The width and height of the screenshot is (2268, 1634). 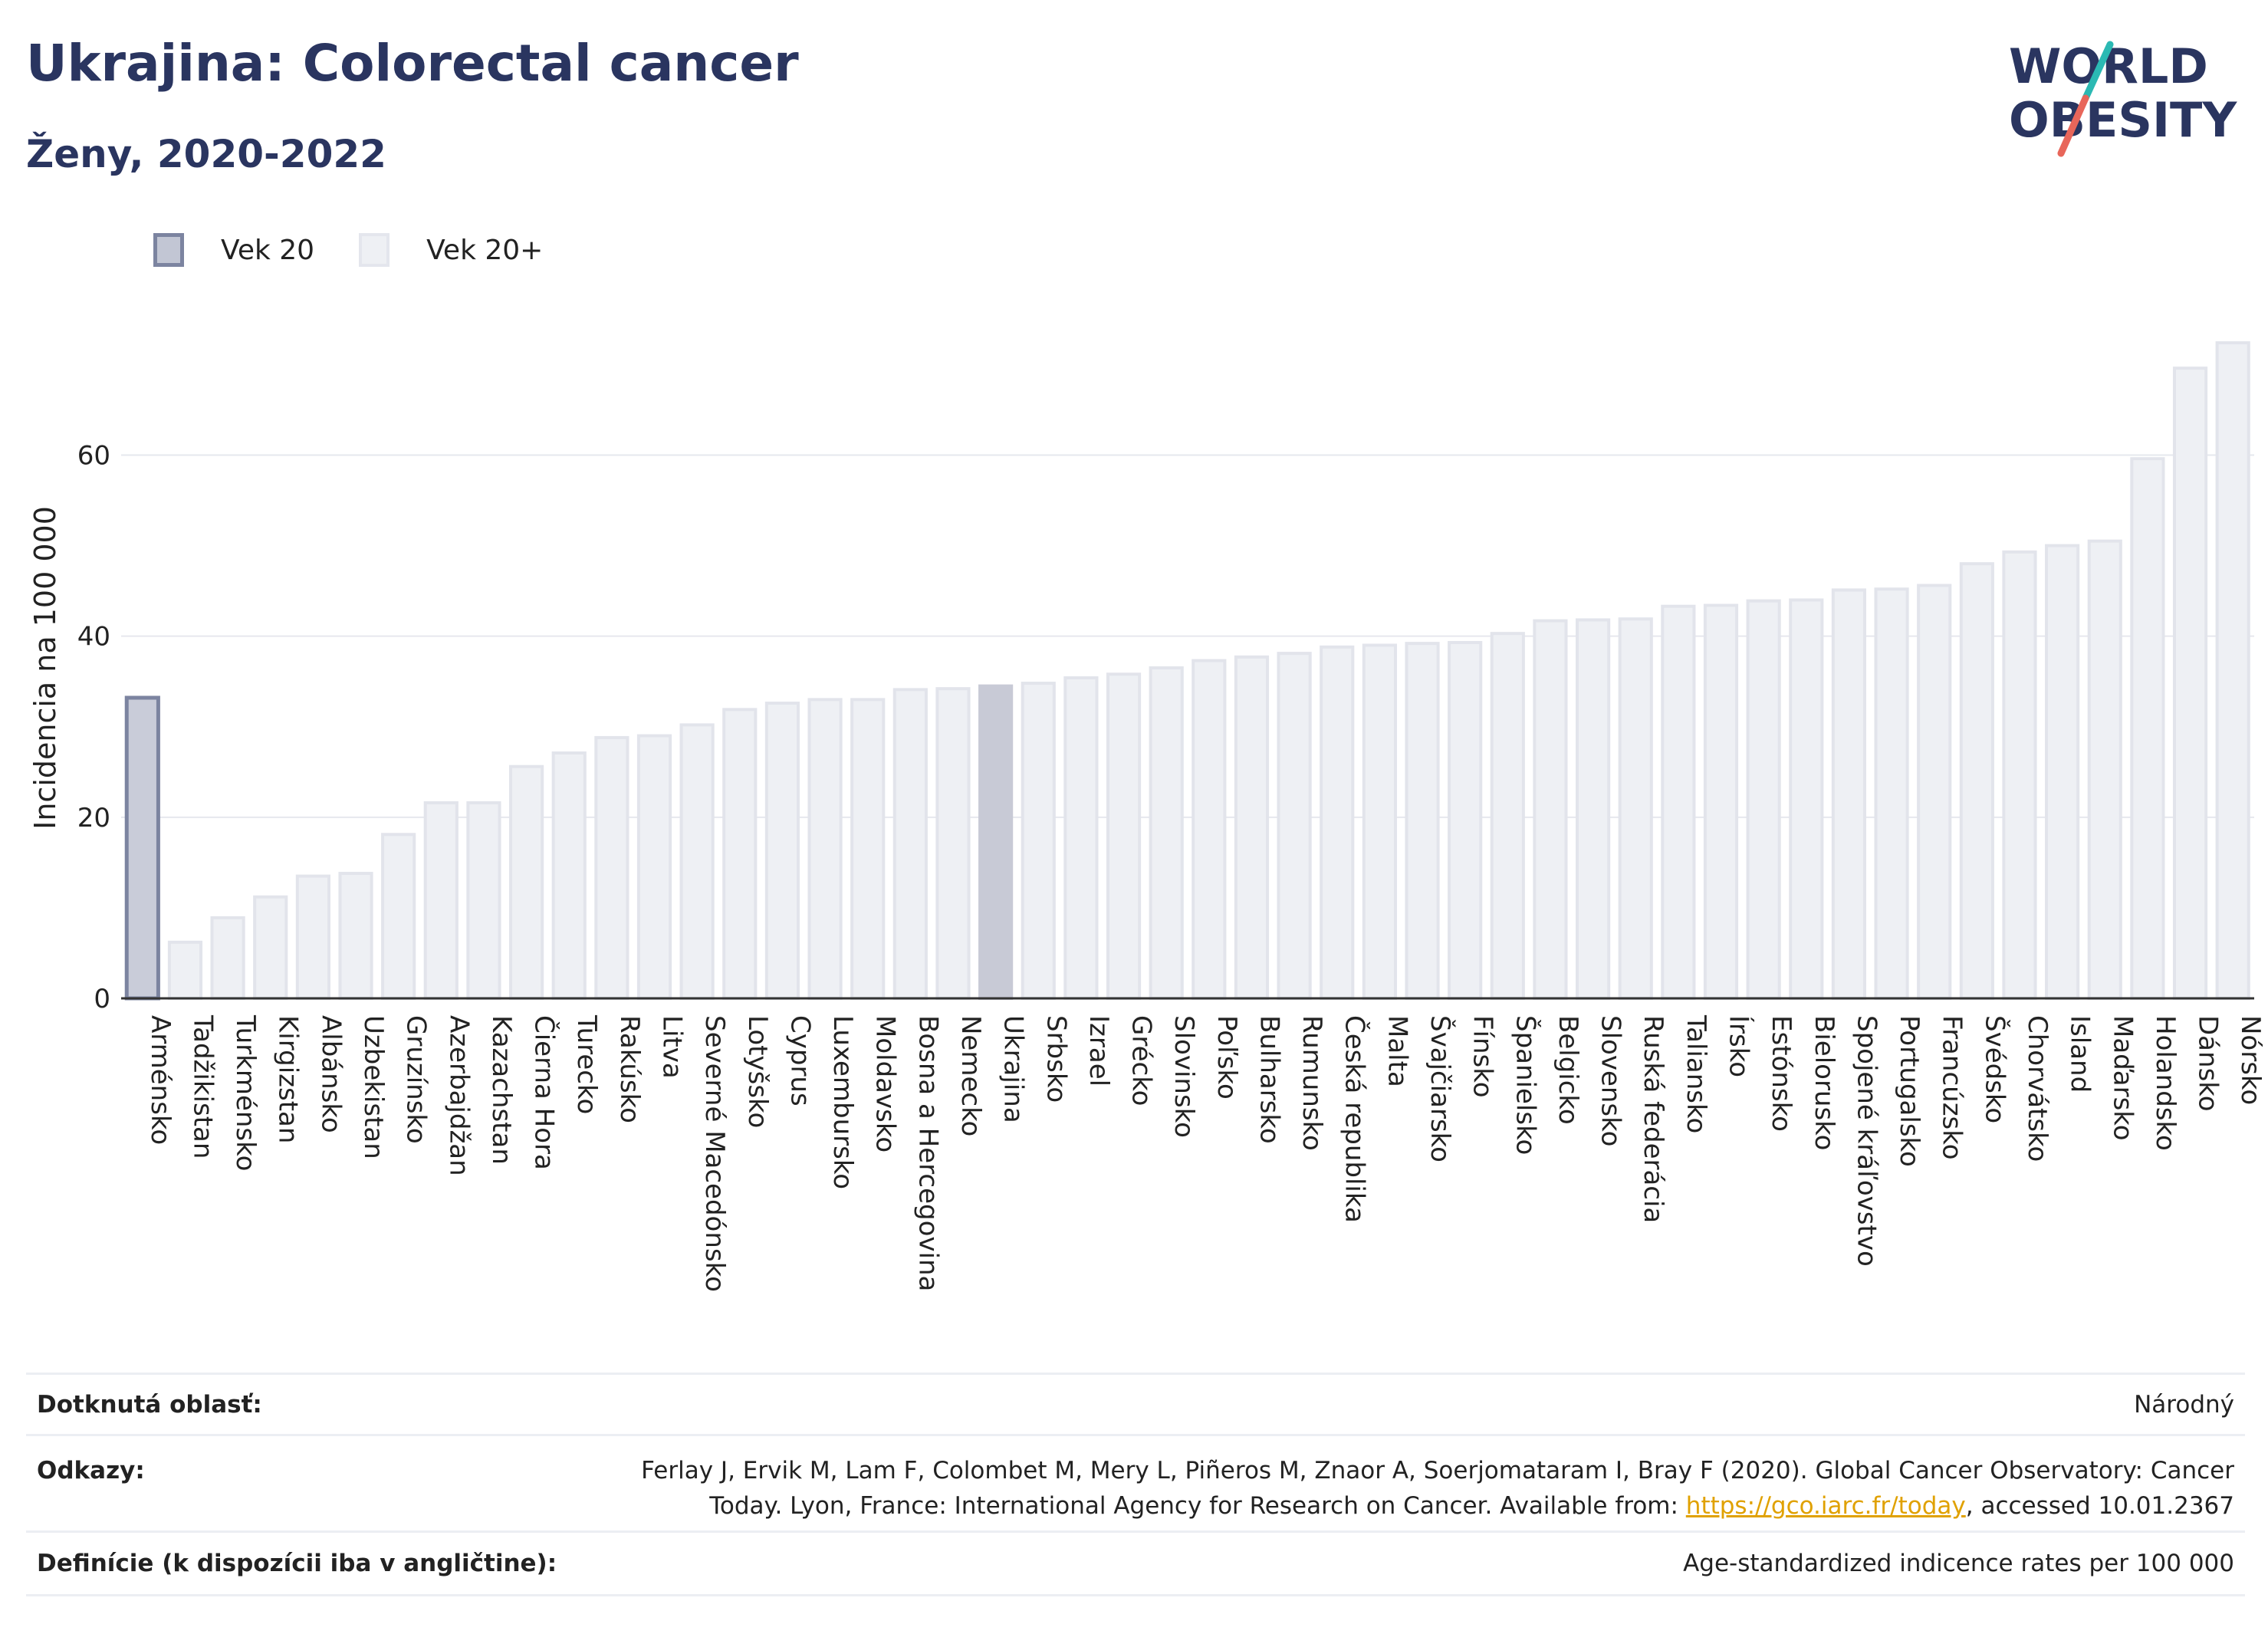 What do you see at coordinates (416, 1079) in the screenshot?
I see `x-tick-label: Gruzínsko` at bounding box center [416, 1079].